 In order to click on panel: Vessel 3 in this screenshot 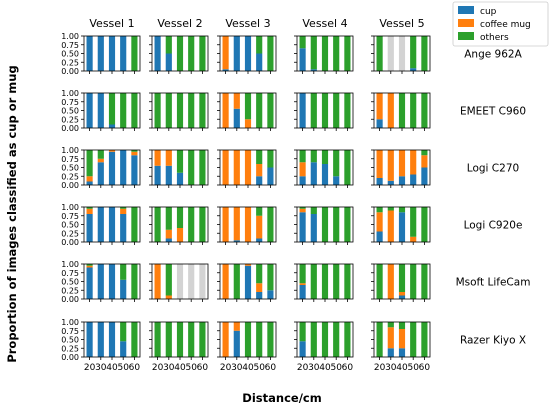, I will do `click(247, 45)`.